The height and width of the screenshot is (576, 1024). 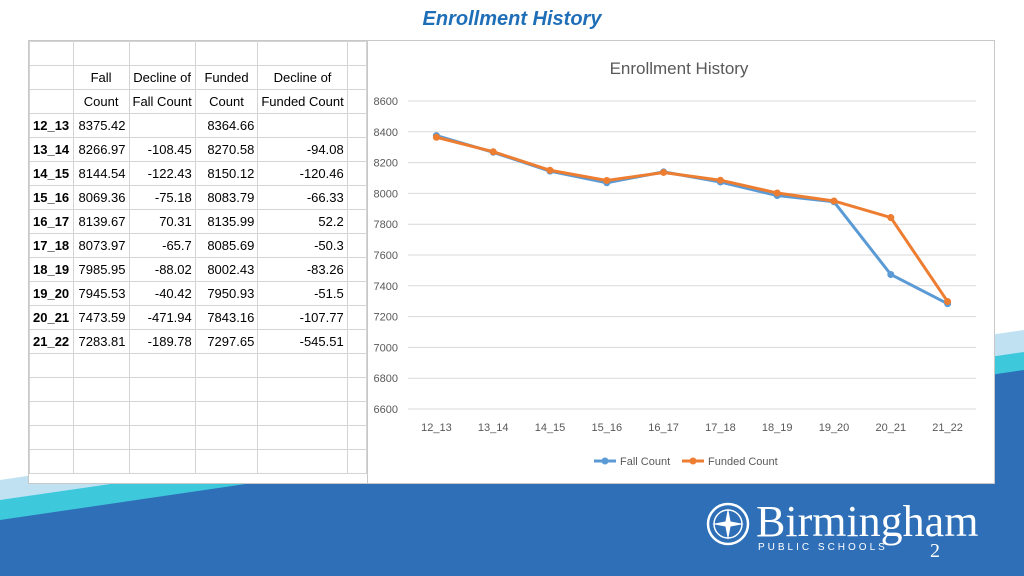 What do you see at coordinates (226, 125) in the screenshot?
I see `cell-funded: 8364.66` at bounding box center [226, 125].